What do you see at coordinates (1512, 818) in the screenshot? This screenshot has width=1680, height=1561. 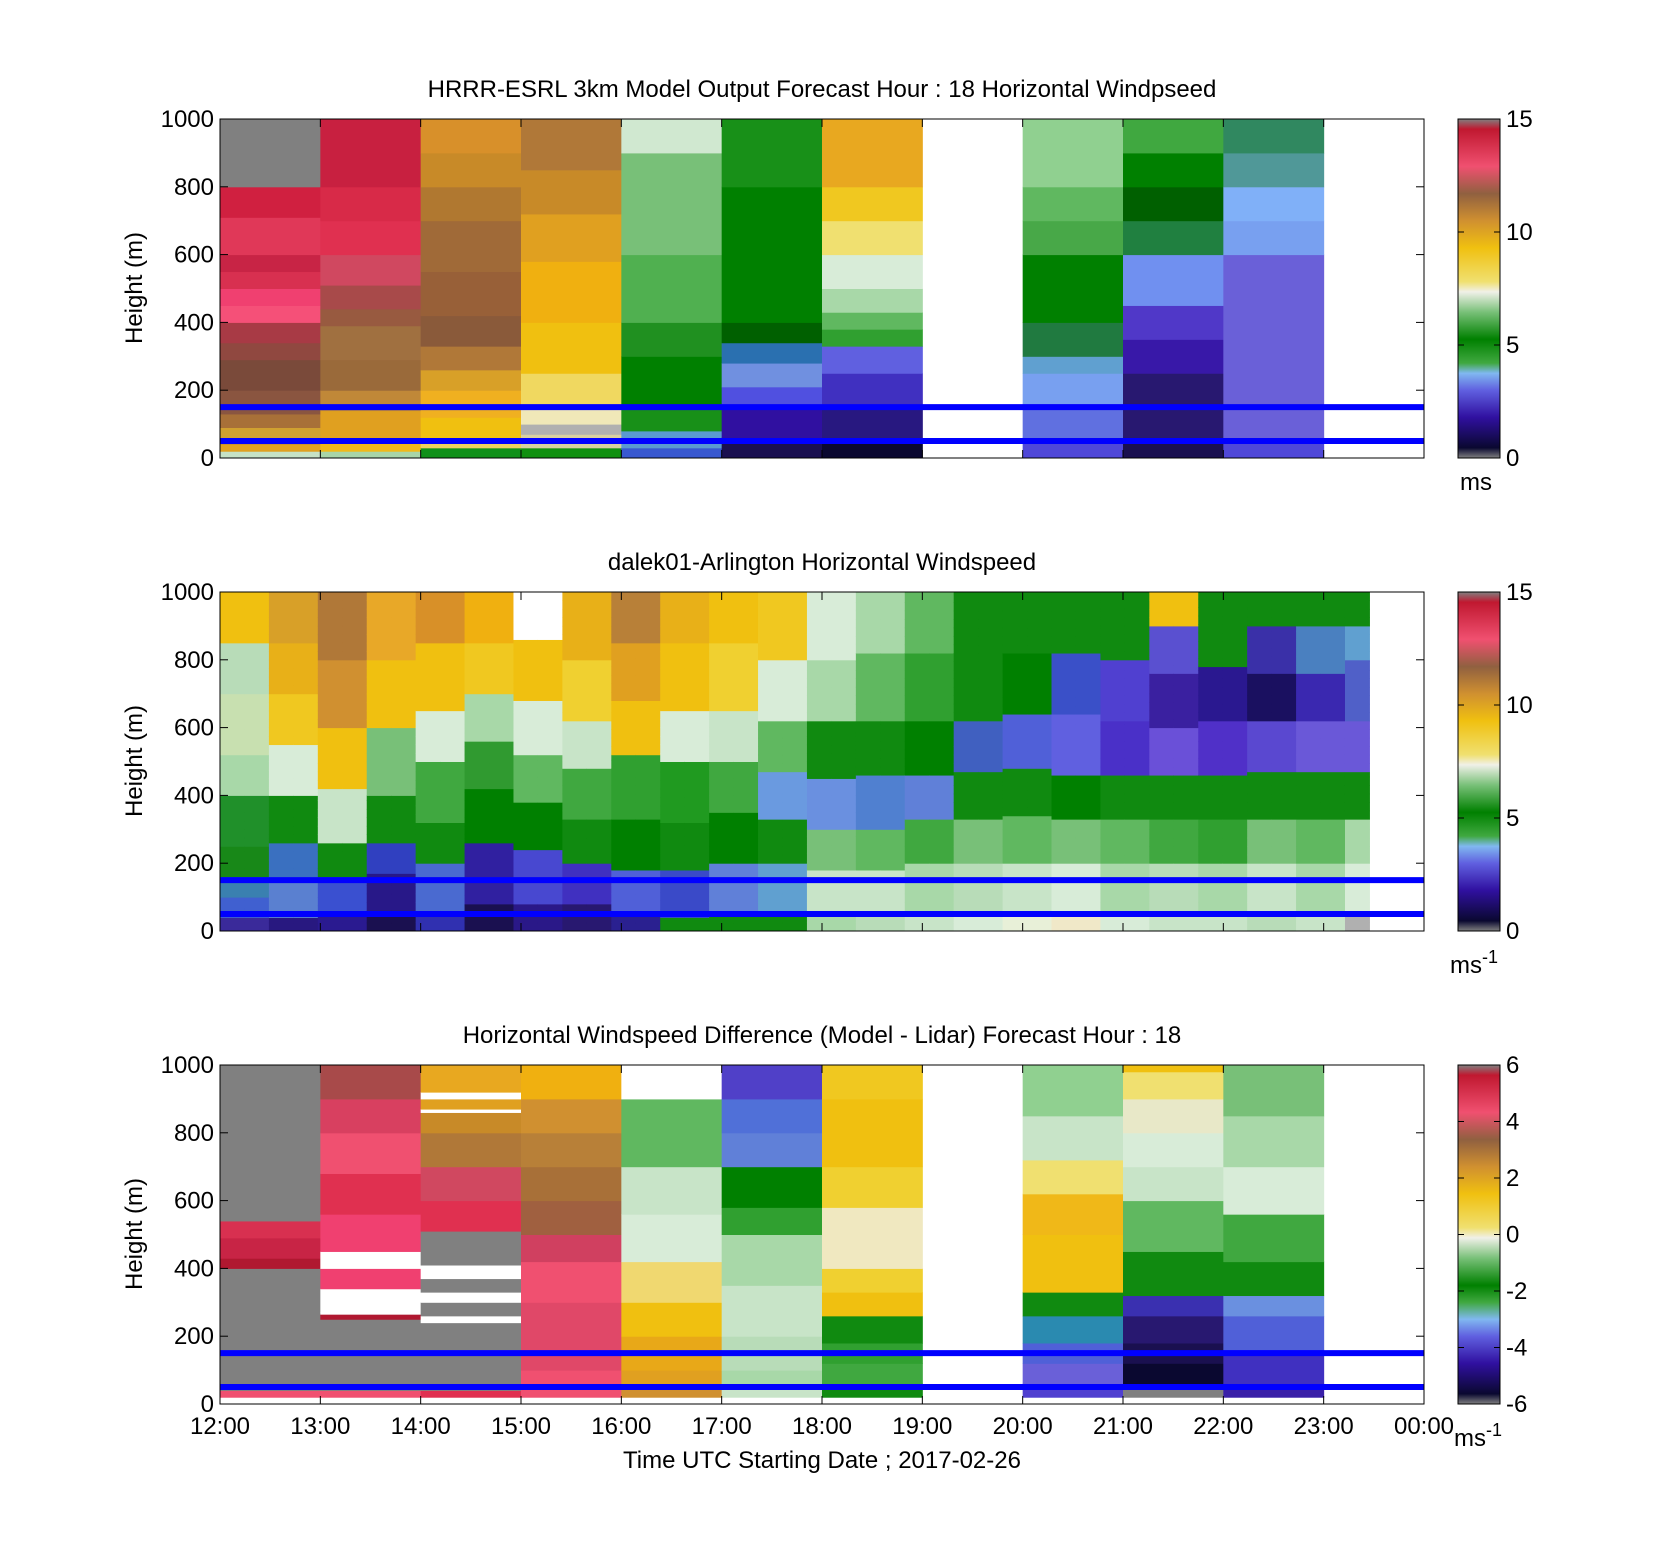 I see `colorbar-tick-label: 5` at bounding box center [1512, 818].